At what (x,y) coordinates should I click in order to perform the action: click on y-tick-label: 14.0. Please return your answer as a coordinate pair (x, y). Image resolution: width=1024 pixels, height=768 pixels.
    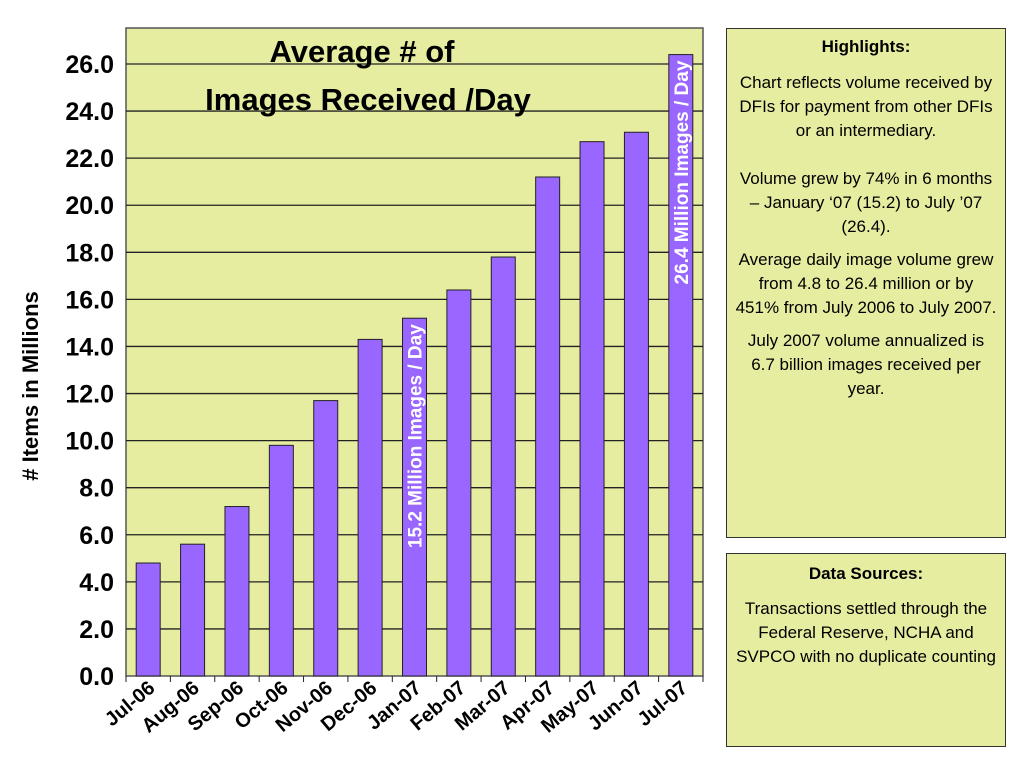
    Looking at the image, I should click on (89, 347).